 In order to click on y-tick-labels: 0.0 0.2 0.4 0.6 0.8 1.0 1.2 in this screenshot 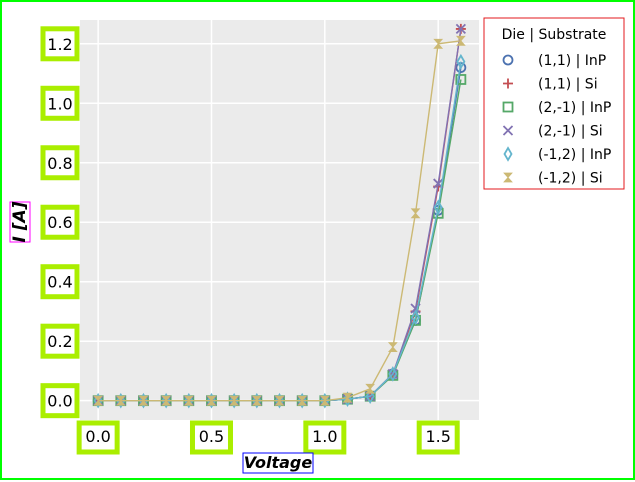, I will do `click(60, 222)`.